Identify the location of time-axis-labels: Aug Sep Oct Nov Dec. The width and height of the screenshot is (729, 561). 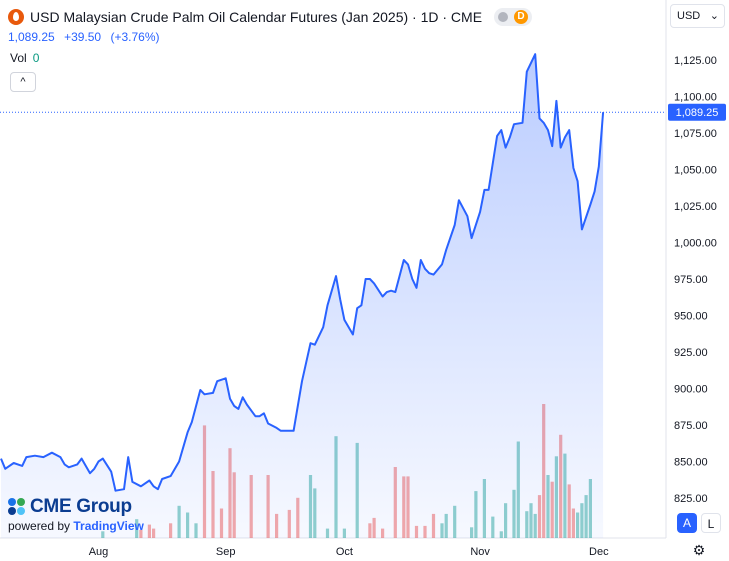
(349, 552).